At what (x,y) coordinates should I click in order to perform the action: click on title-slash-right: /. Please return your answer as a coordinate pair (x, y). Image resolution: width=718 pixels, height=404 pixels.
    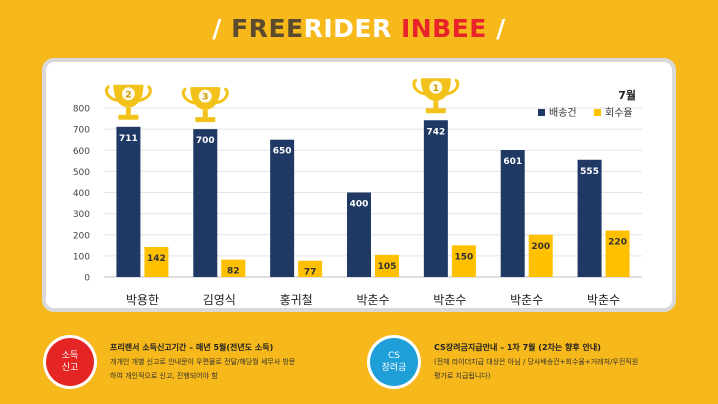
    Looking at the image, I should click on (501, 28).